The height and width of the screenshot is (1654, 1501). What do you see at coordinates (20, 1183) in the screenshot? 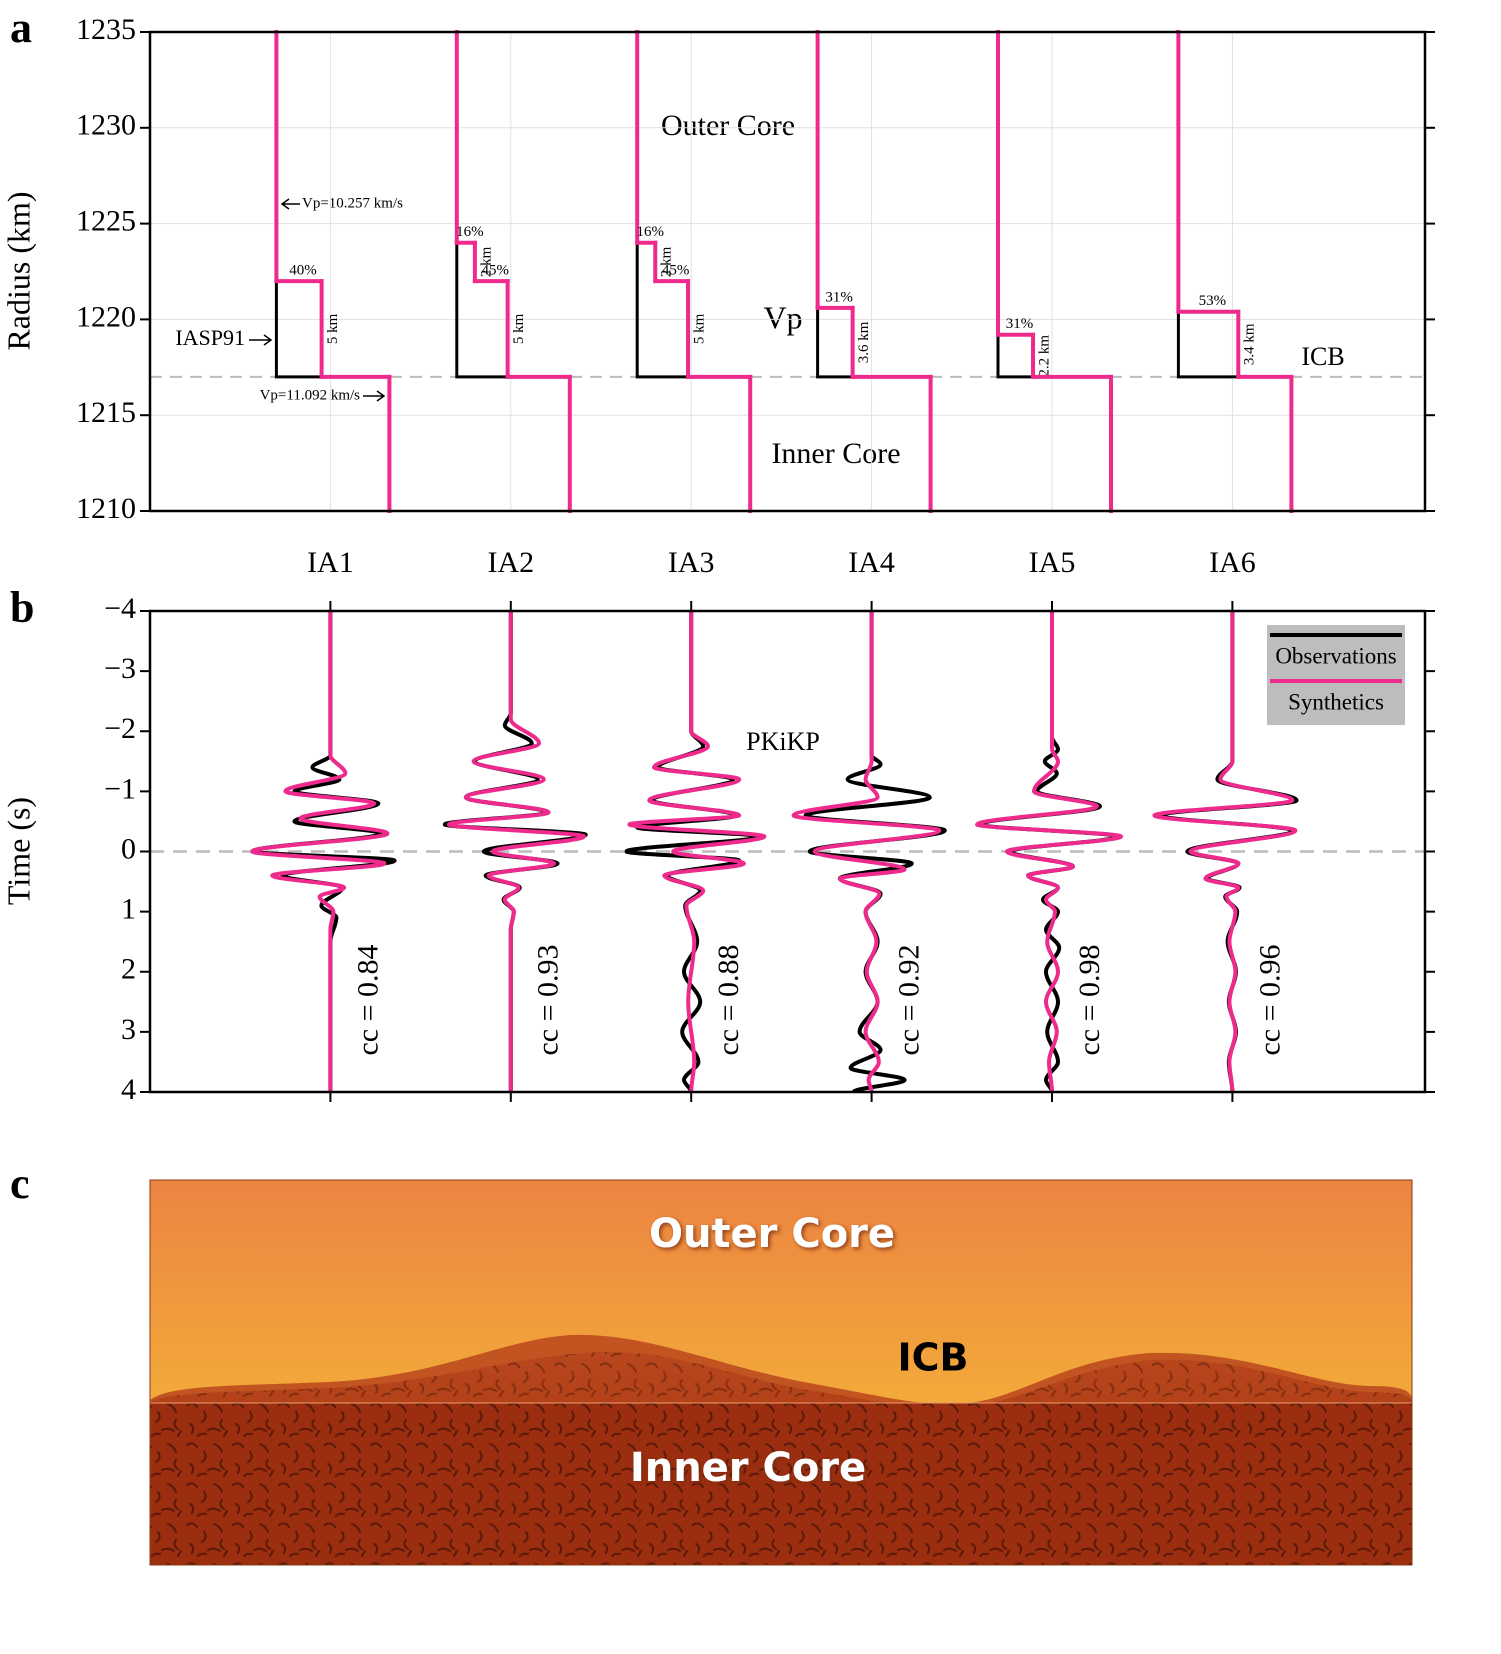
I see `panel-label: c` at bounding box center [20, 1183].